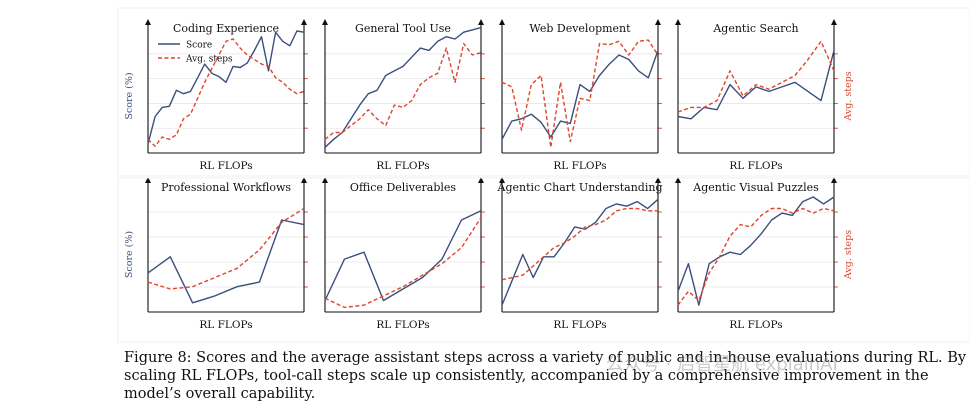 The width and height of the screenshot is (970, 403). Describe the element at coordinates (209, 60) in the screenshot. I see `legend-label: Avg. steps` at that location.